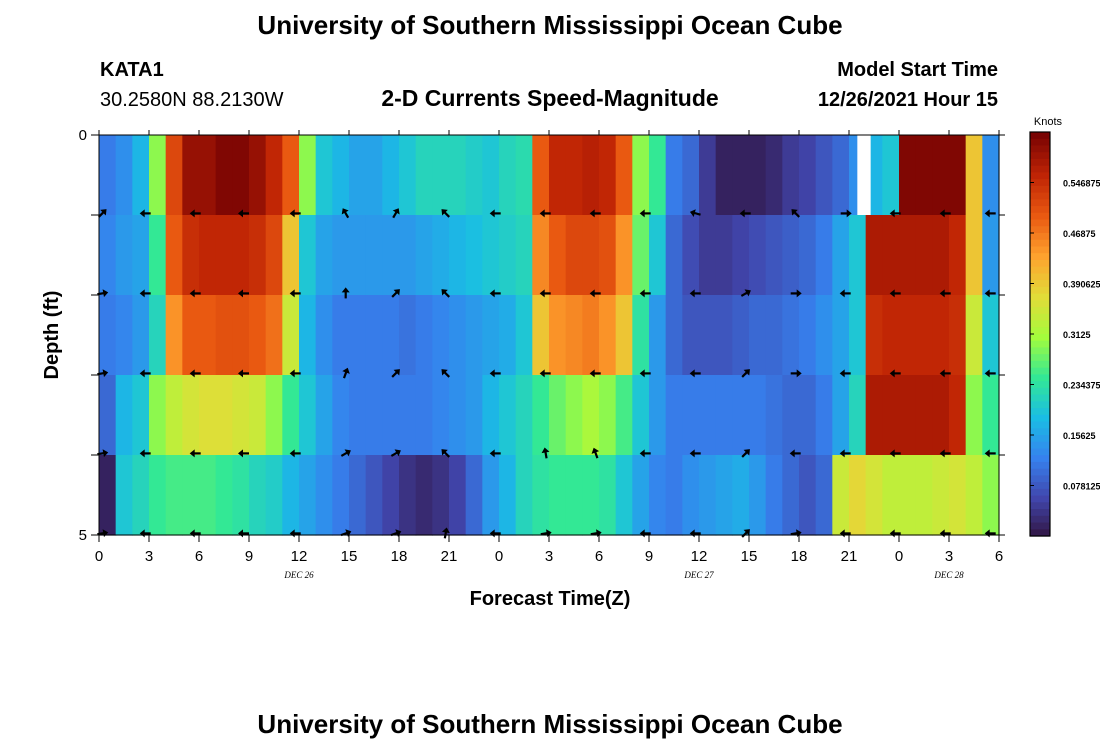  Describe the element at coordinates (83, 535) in the screenshot. I see `y-tick-label: 5` at that location.